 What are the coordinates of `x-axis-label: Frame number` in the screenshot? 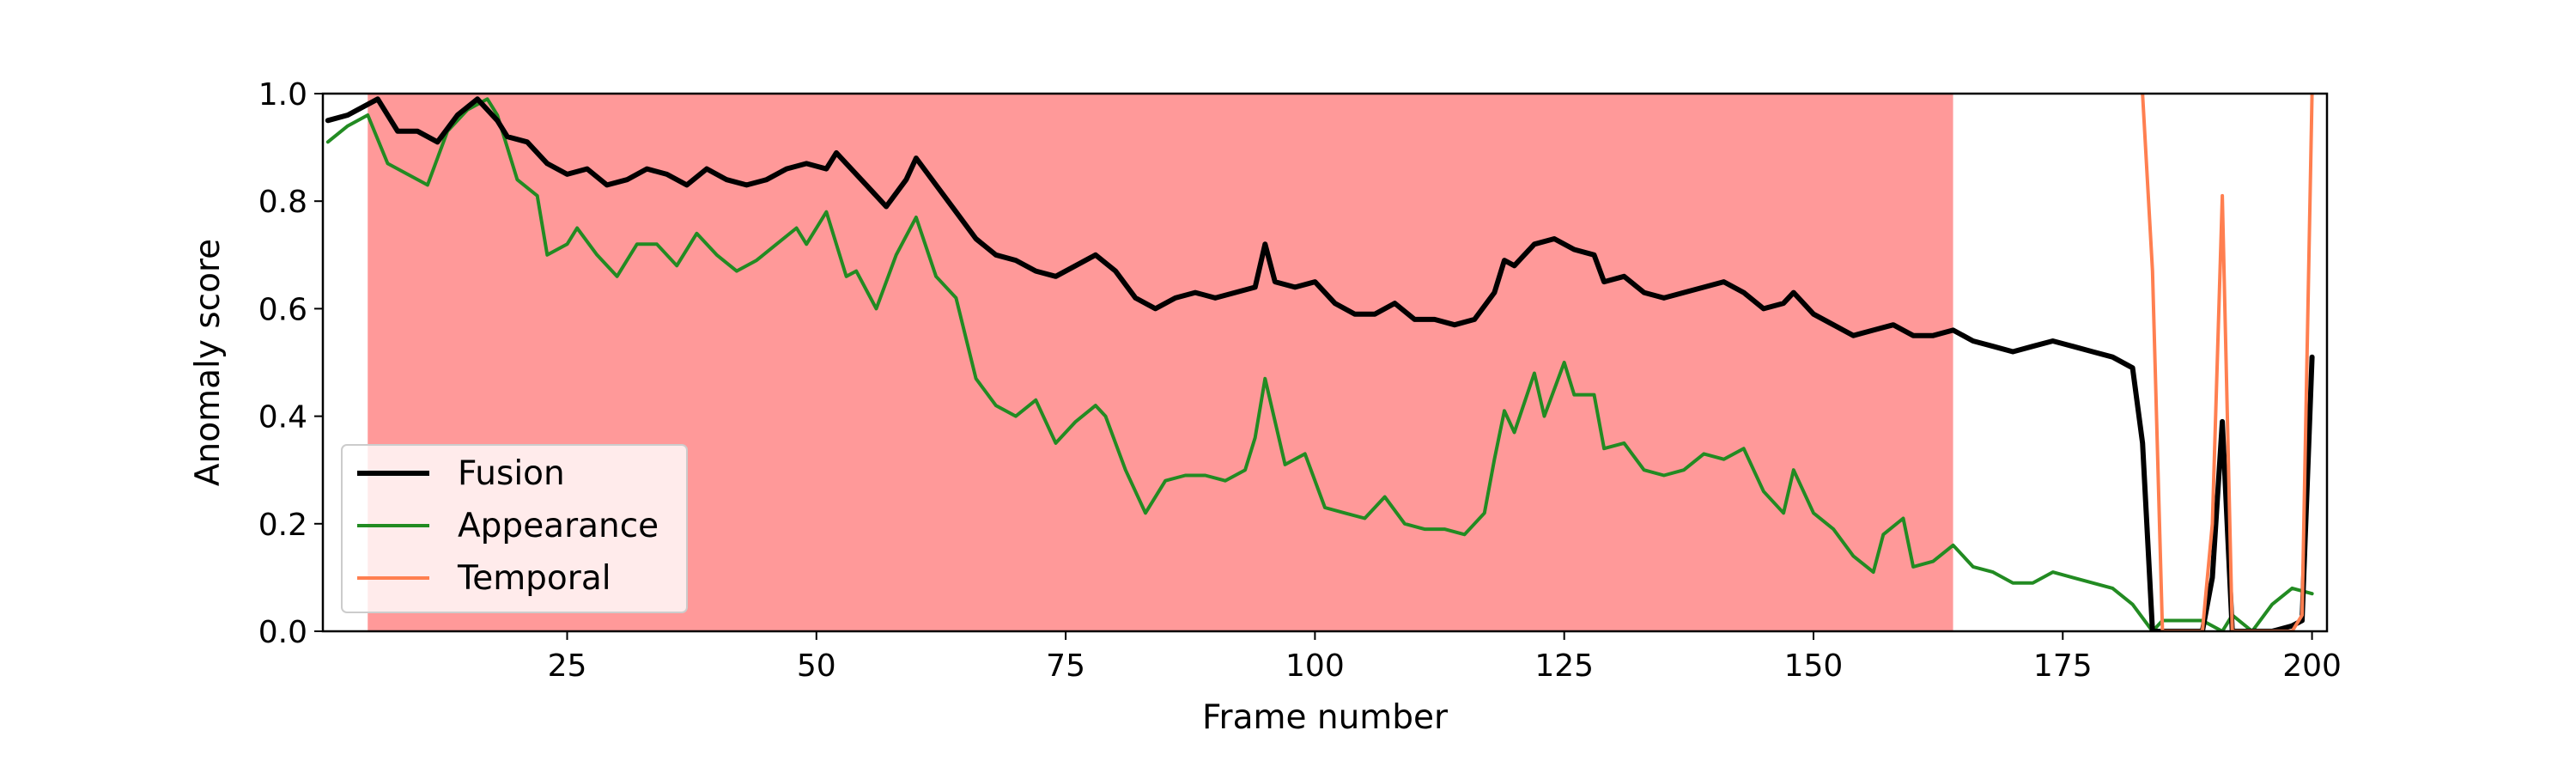 It's located at (1325, 717).